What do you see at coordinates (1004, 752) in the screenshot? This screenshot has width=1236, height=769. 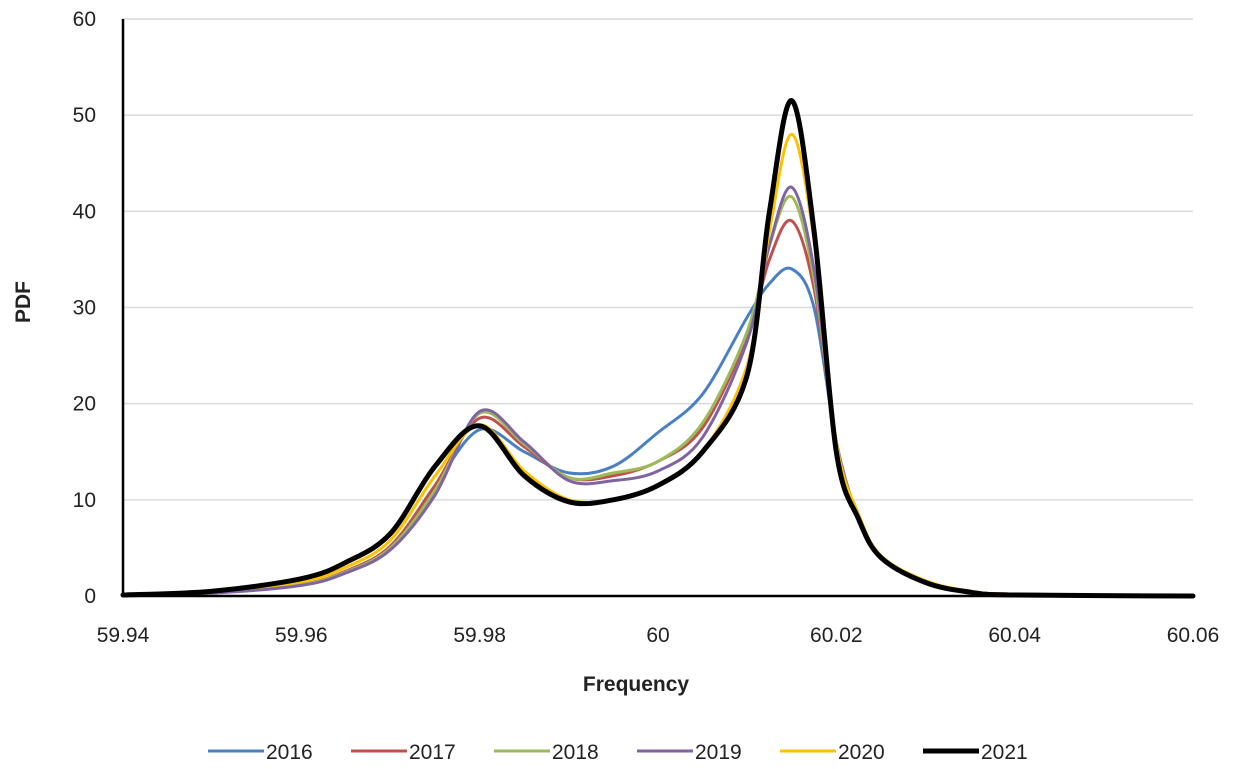 I see `legend-label-2021: 2021` at bounding box center [1004, 752].